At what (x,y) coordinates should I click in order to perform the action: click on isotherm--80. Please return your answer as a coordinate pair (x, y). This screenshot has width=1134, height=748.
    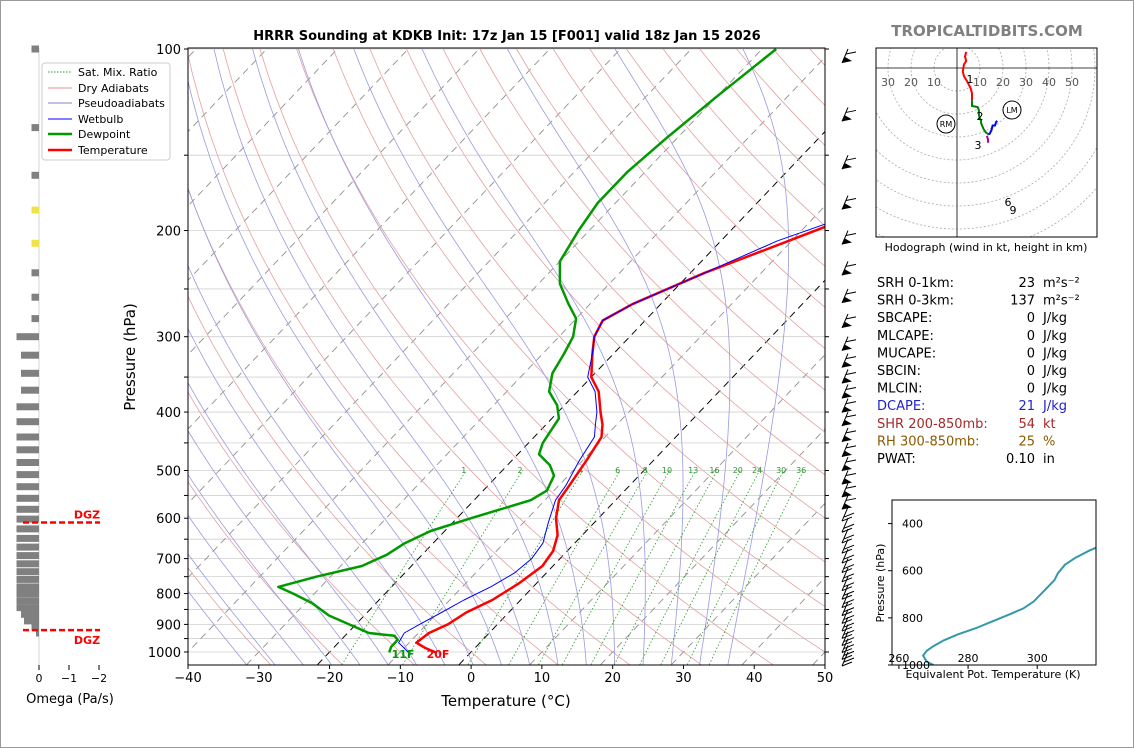
    Looking at the image, I should click on (334, 202).